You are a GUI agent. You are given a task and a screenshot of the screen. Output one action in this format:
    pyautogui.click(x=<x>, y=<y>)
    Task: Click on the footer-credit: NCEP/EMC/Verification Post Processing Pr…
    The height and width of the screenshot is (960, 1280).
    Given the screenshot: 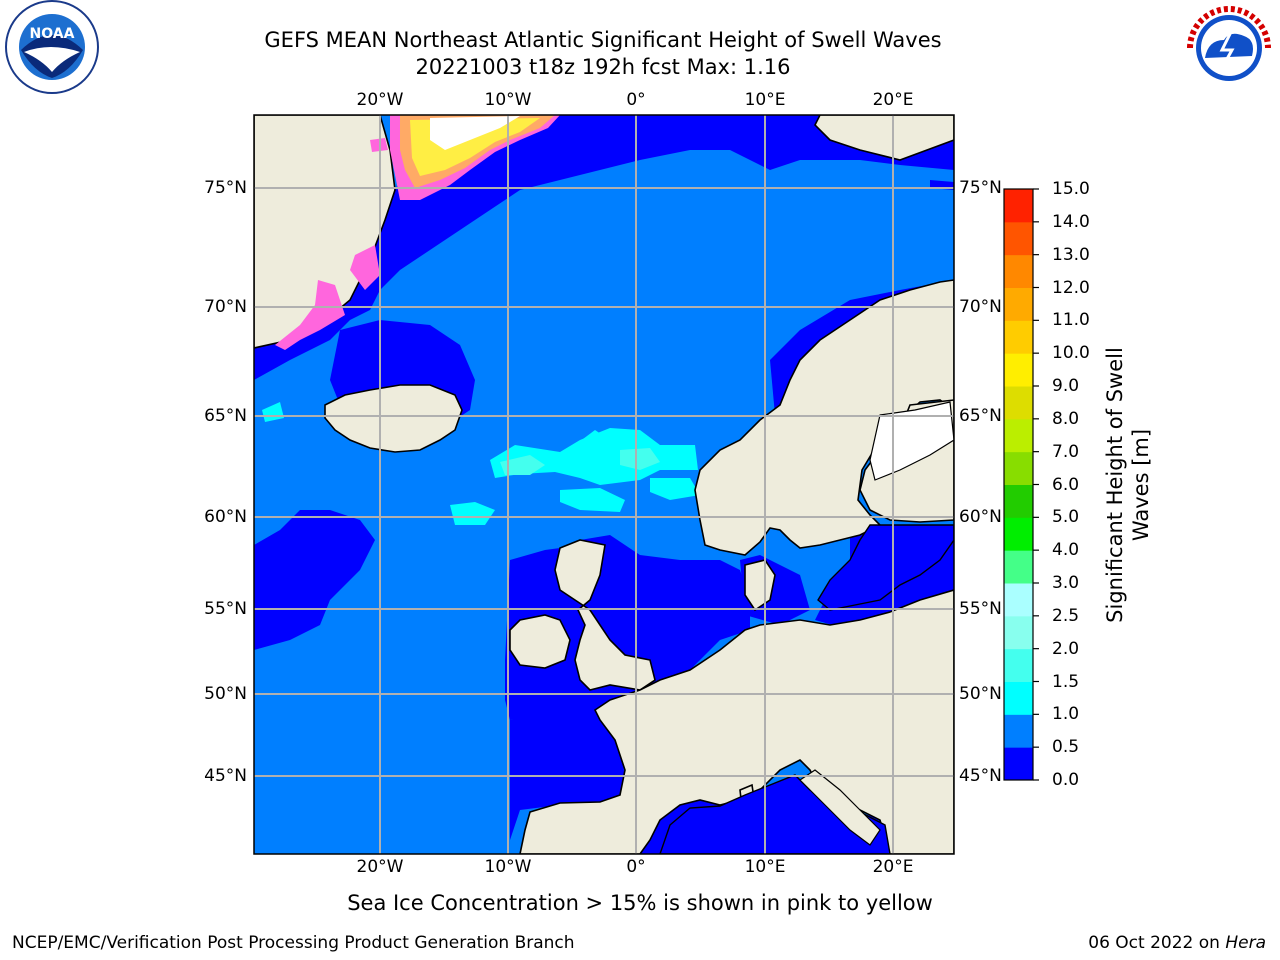 What is the action you would take?
    pyautogui.click(x=293, y=943)
    